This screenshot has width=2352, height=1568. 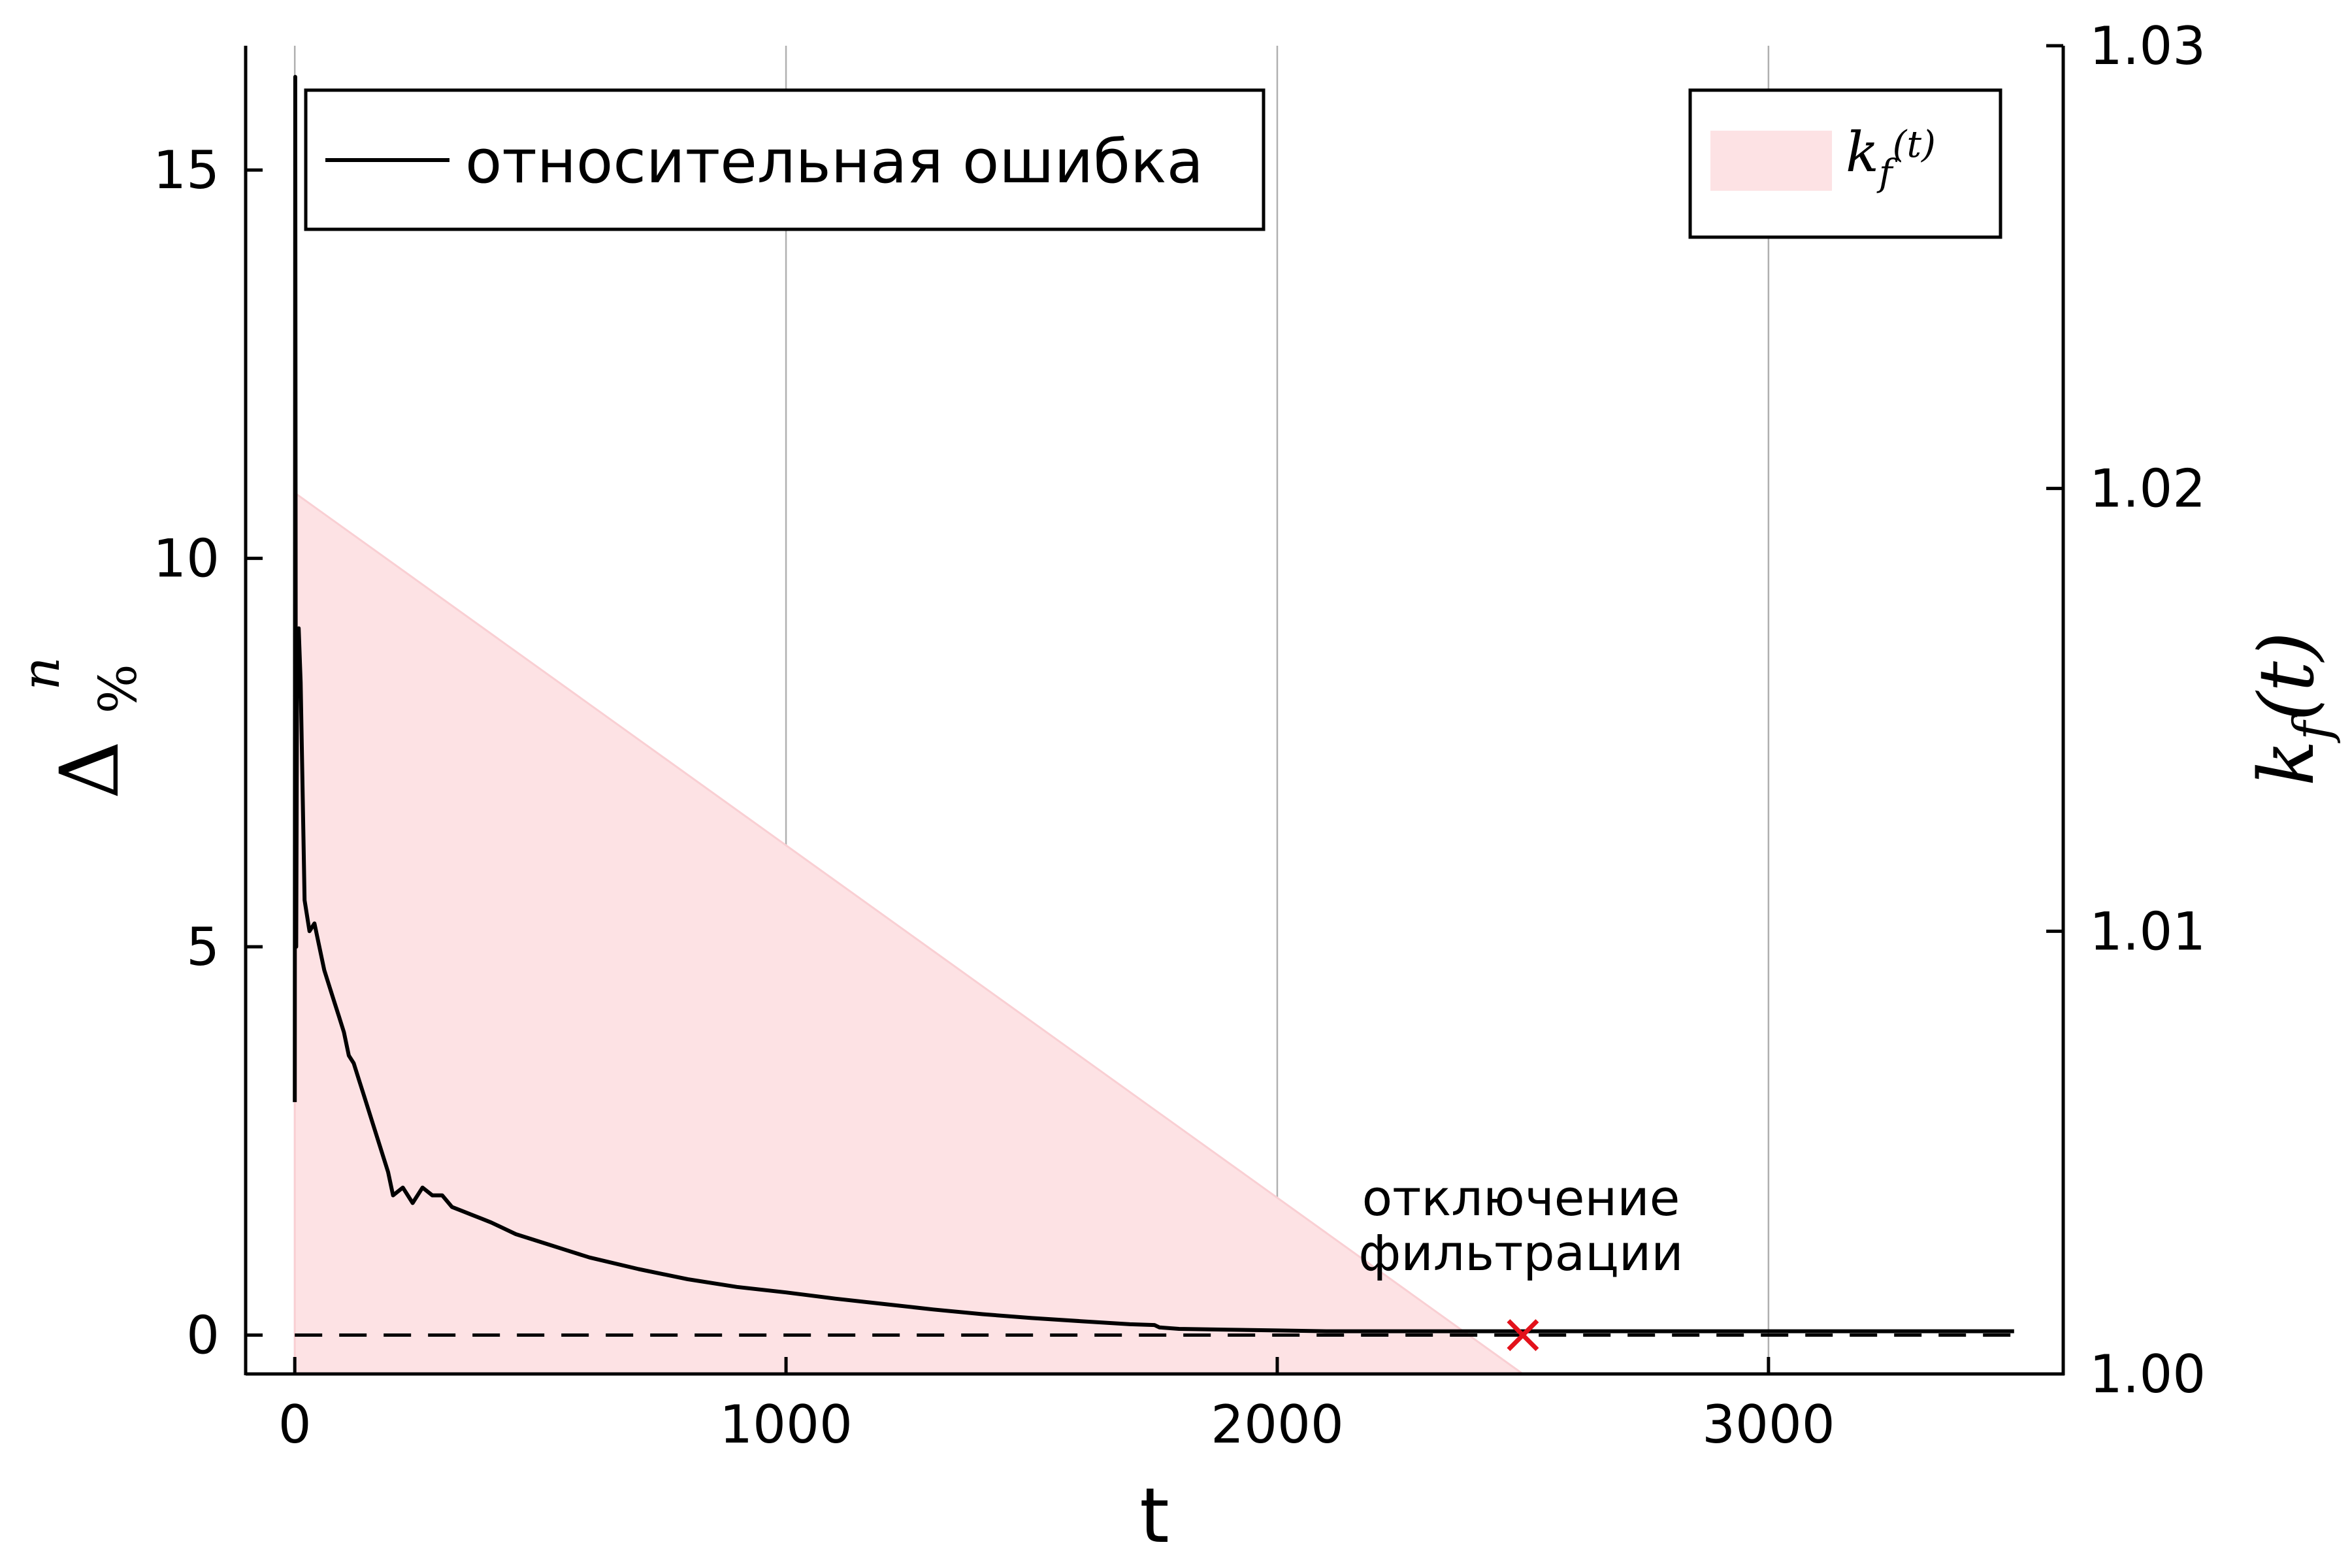 I want to click on y-axis-title-base: Δ, so click(x=90, y=770).